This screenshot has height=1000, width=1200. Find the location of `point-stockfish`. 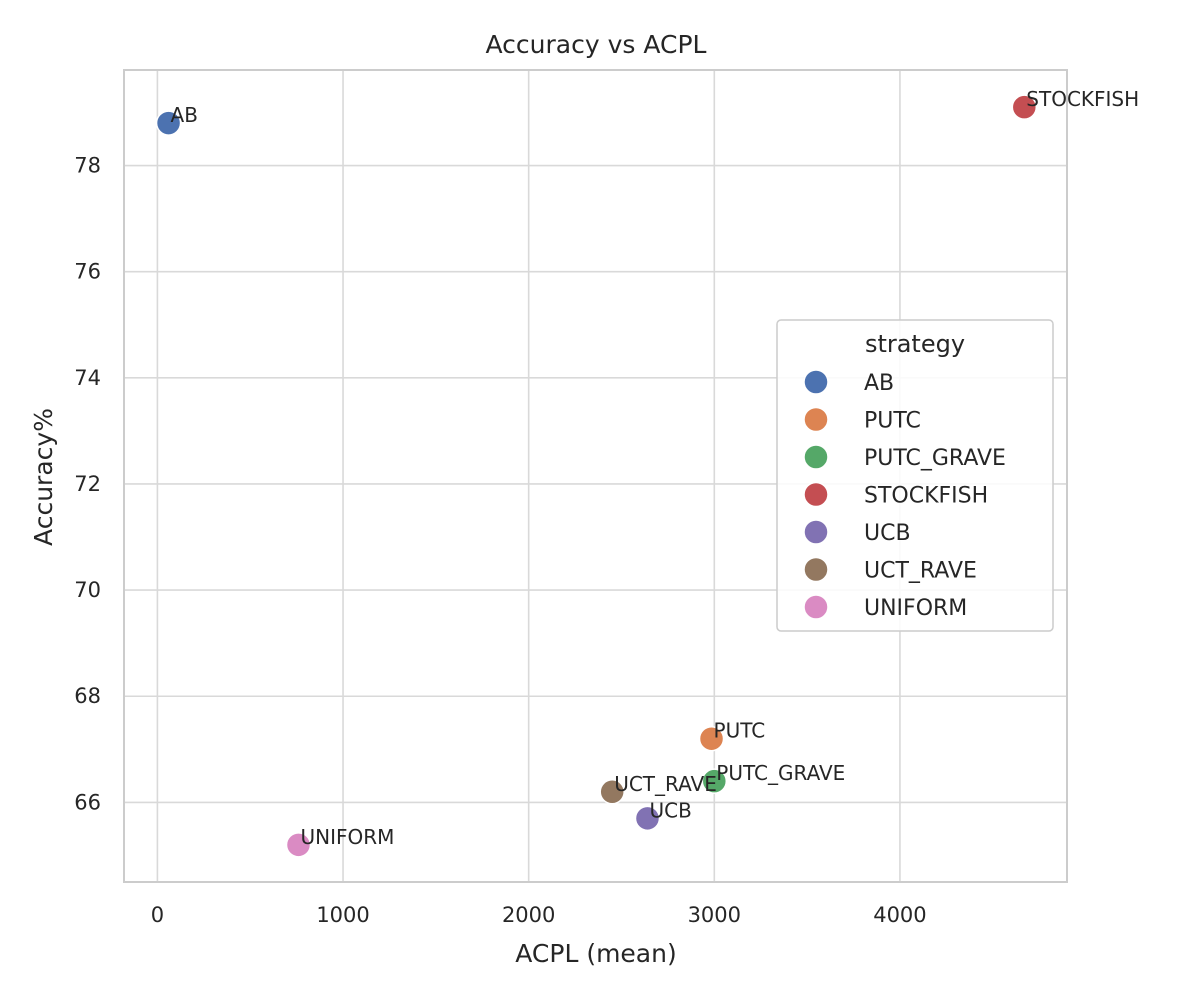

point-stockfish is located at coordinates (1024, 107).